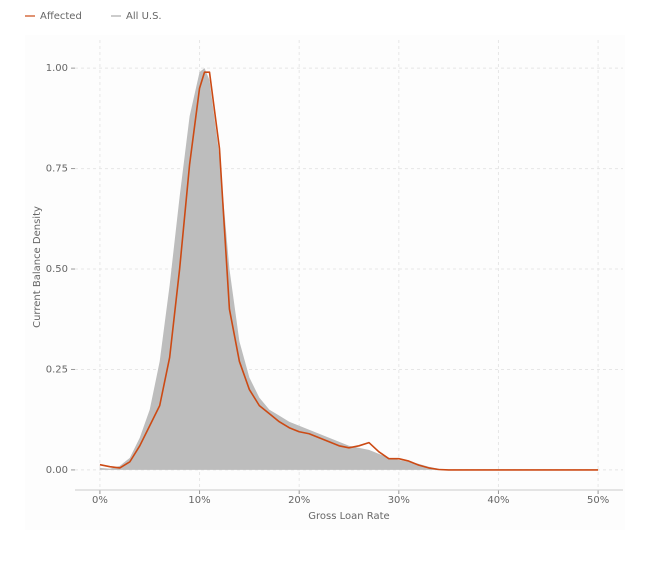  I want to click on y-tick-label: 0.25, so click(57, 369).